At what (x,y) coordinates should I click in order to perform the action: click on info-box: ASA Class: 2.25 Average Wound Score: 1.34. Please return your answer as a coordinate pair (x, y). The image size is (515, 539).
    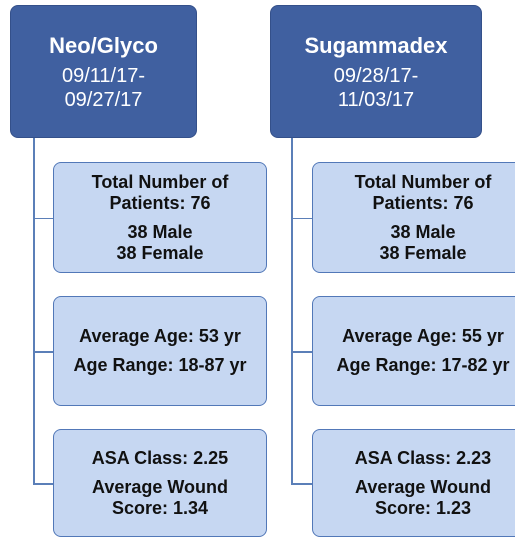
    Looking at the image, I should click on (160, 483).